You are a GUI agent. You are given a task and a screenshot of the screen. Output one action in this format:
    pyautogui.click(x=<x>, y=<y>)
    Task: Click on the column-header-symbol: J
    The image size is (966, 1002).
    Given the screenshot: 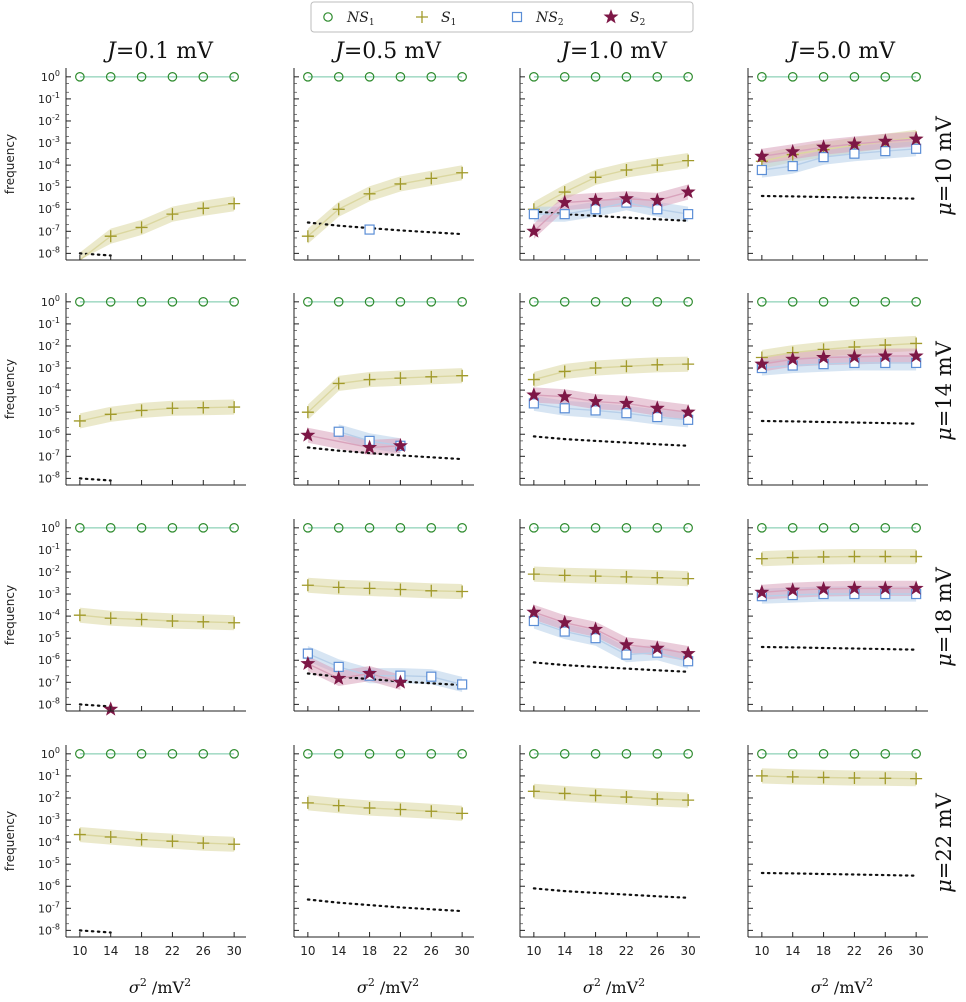 What is the action you would take?
    pyautogui.click(x=338, y=51)
    